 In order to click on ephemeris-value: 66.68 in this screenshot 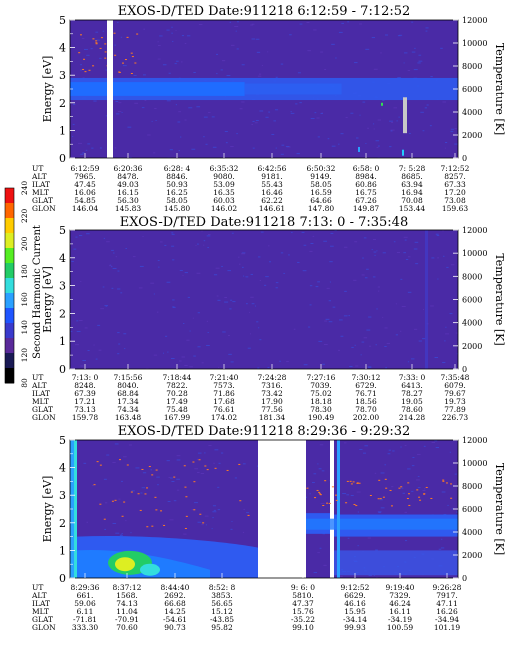, I will do `click(175, 603)`.